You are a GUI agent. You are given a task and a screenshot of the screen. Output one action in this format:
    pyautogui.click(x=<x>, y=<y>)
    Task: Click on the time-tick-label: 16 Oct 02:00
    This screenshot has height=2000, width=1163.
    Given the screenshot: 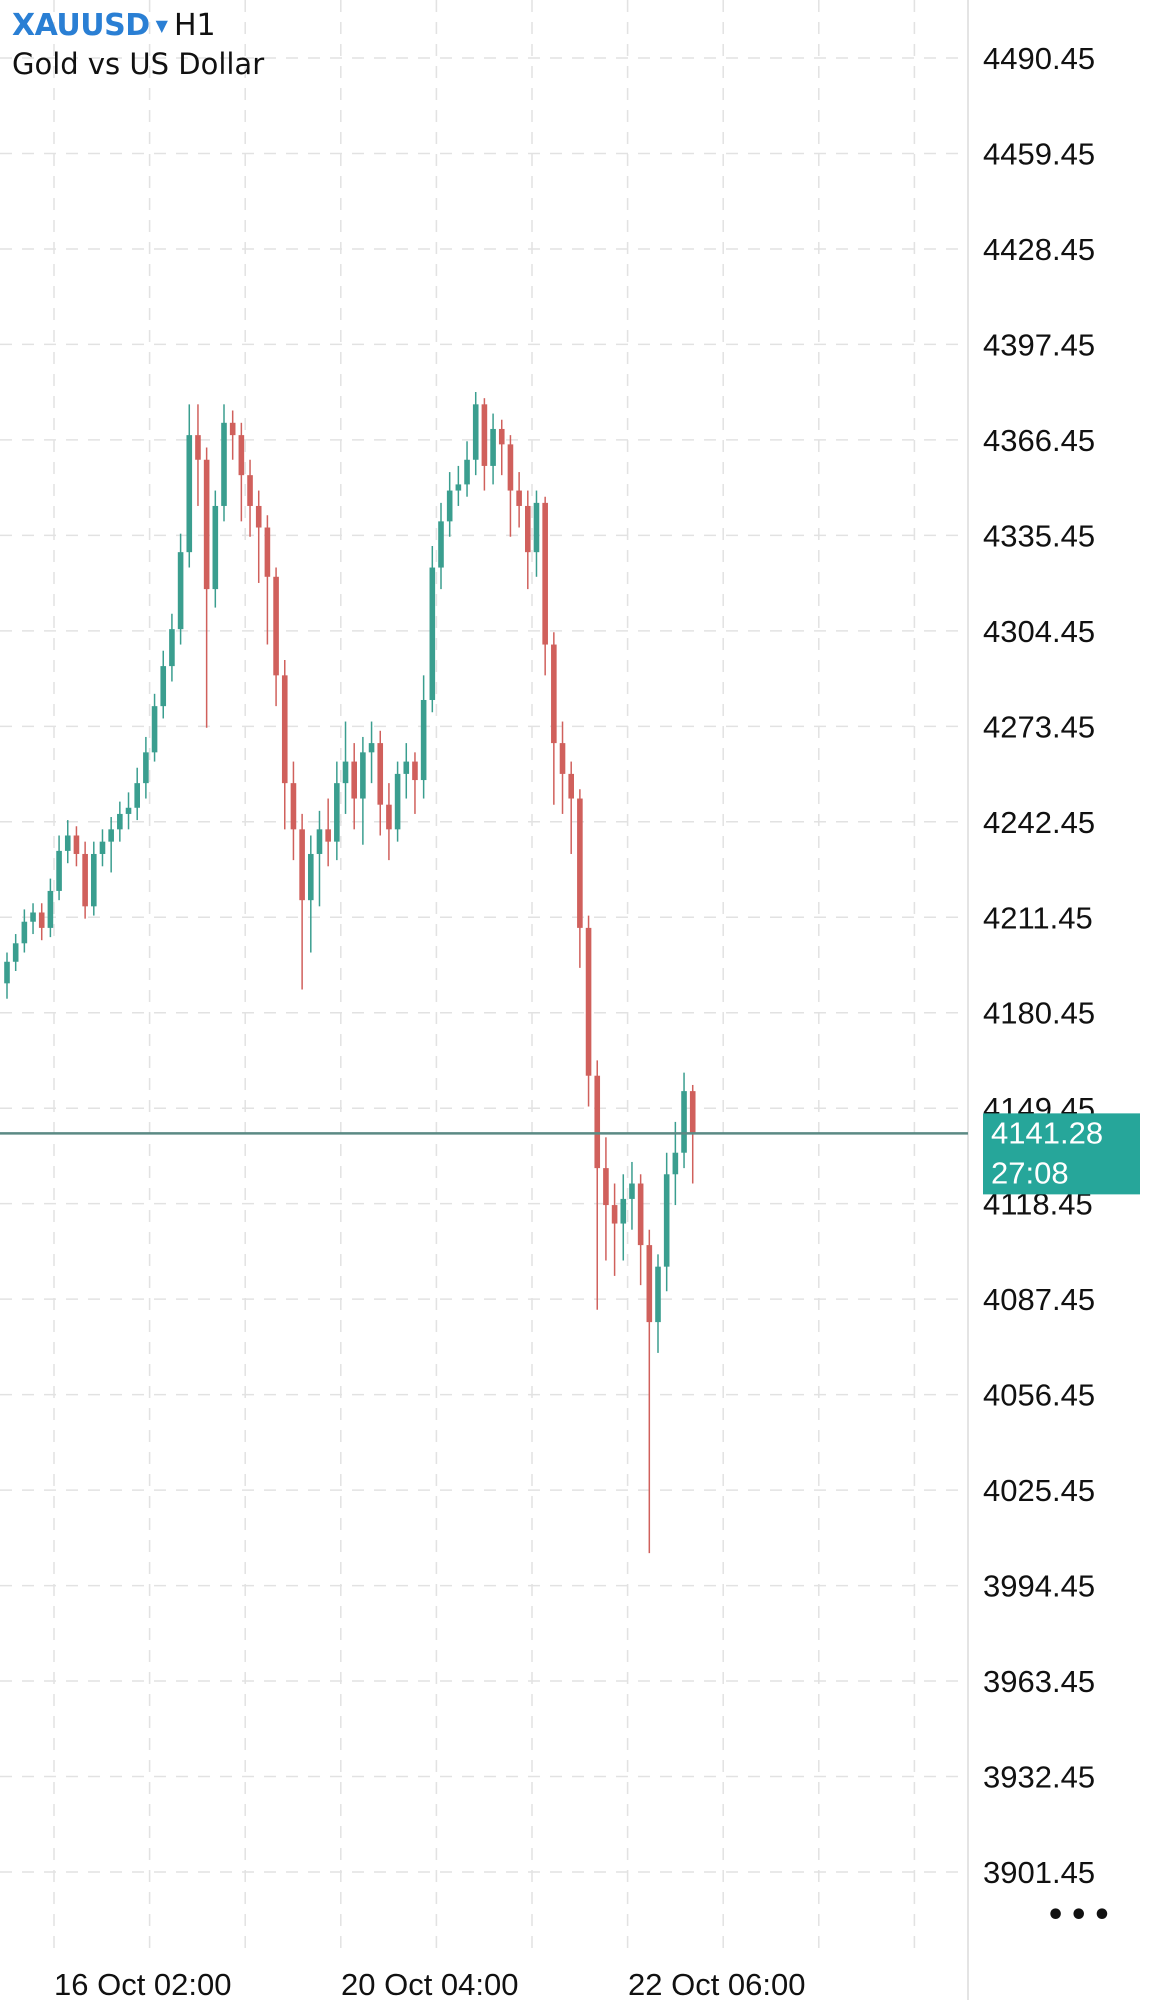 What is the action you would take?
    pyautogui.click(x=143, y=1983)
    